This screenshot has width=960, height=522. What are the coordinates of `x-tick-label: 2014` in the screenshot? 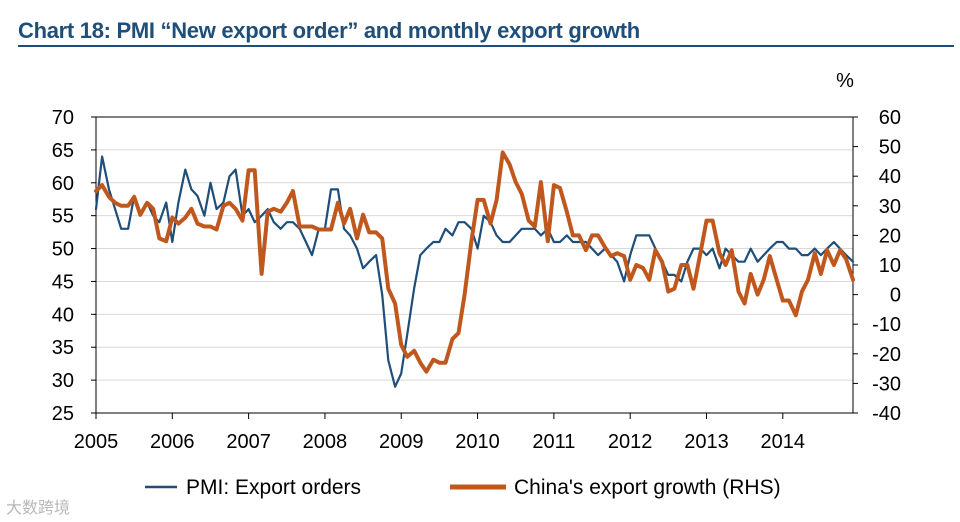 It's located at (783, 442).